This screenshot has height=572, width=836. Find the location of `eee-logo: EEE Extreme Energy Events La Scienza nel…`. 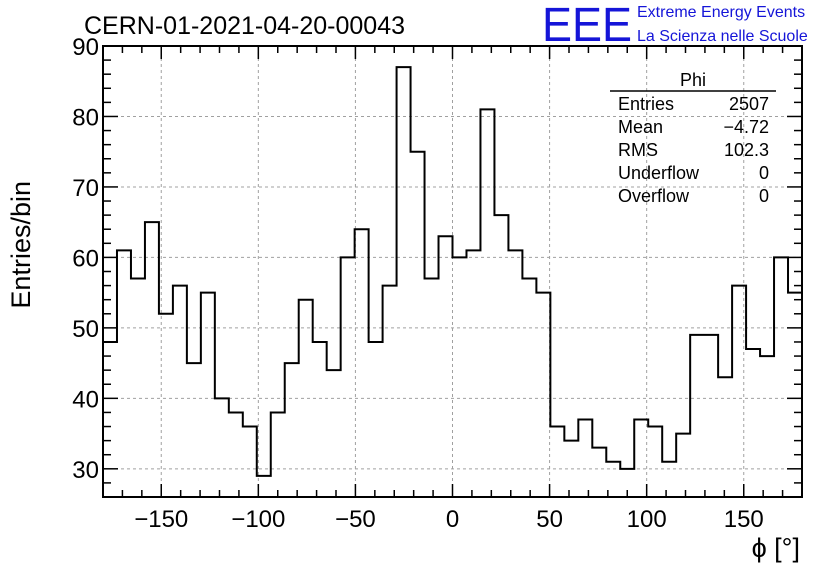

eee-logo: EEE Extreme Energy Events La Scienza nel… is located at coordinates (675, 26).